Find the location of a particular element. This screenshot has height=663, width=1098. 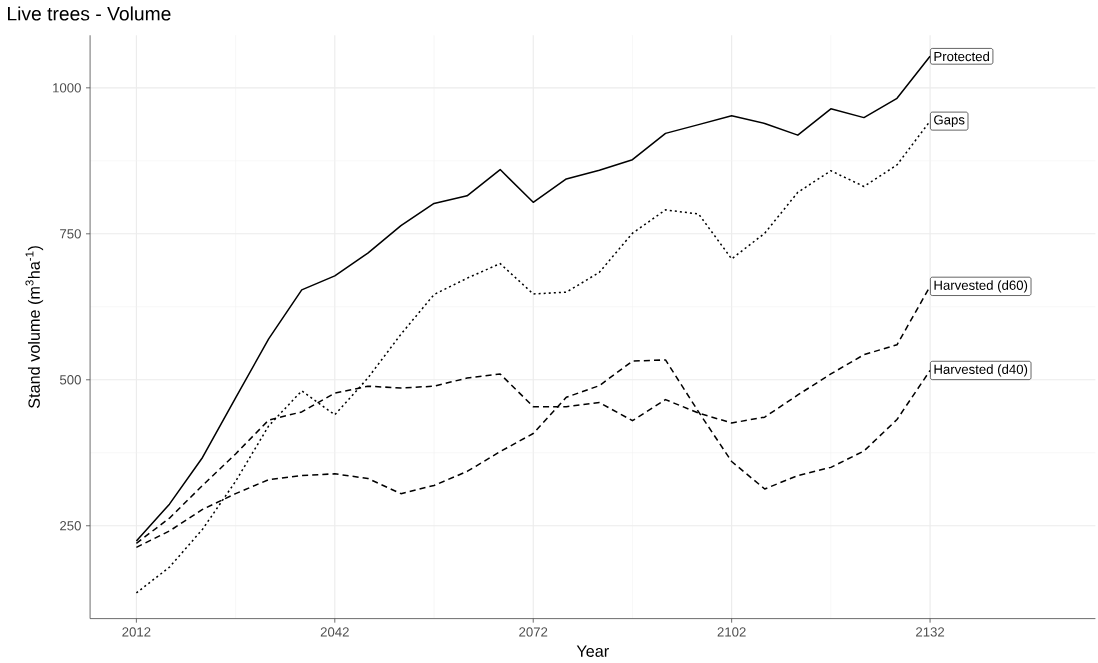

x-tick-label: 2072 is located at coordinates (533, 632).